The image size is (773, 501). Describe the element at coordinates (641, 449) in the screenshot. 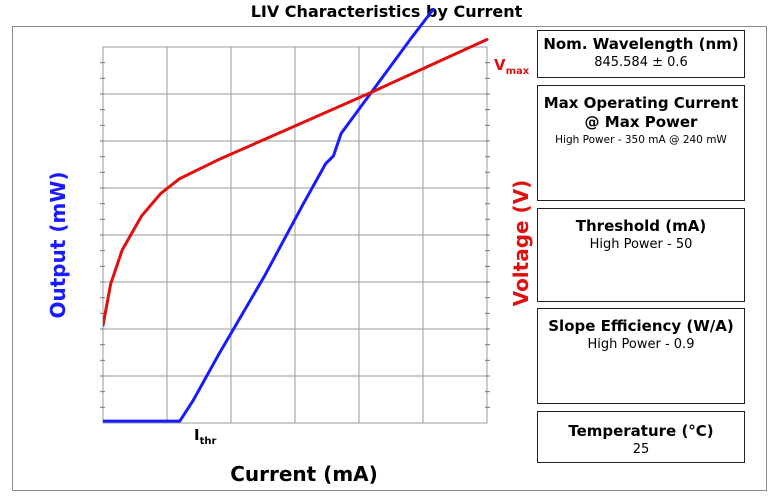

I see `temperature-value: 25` at that location.